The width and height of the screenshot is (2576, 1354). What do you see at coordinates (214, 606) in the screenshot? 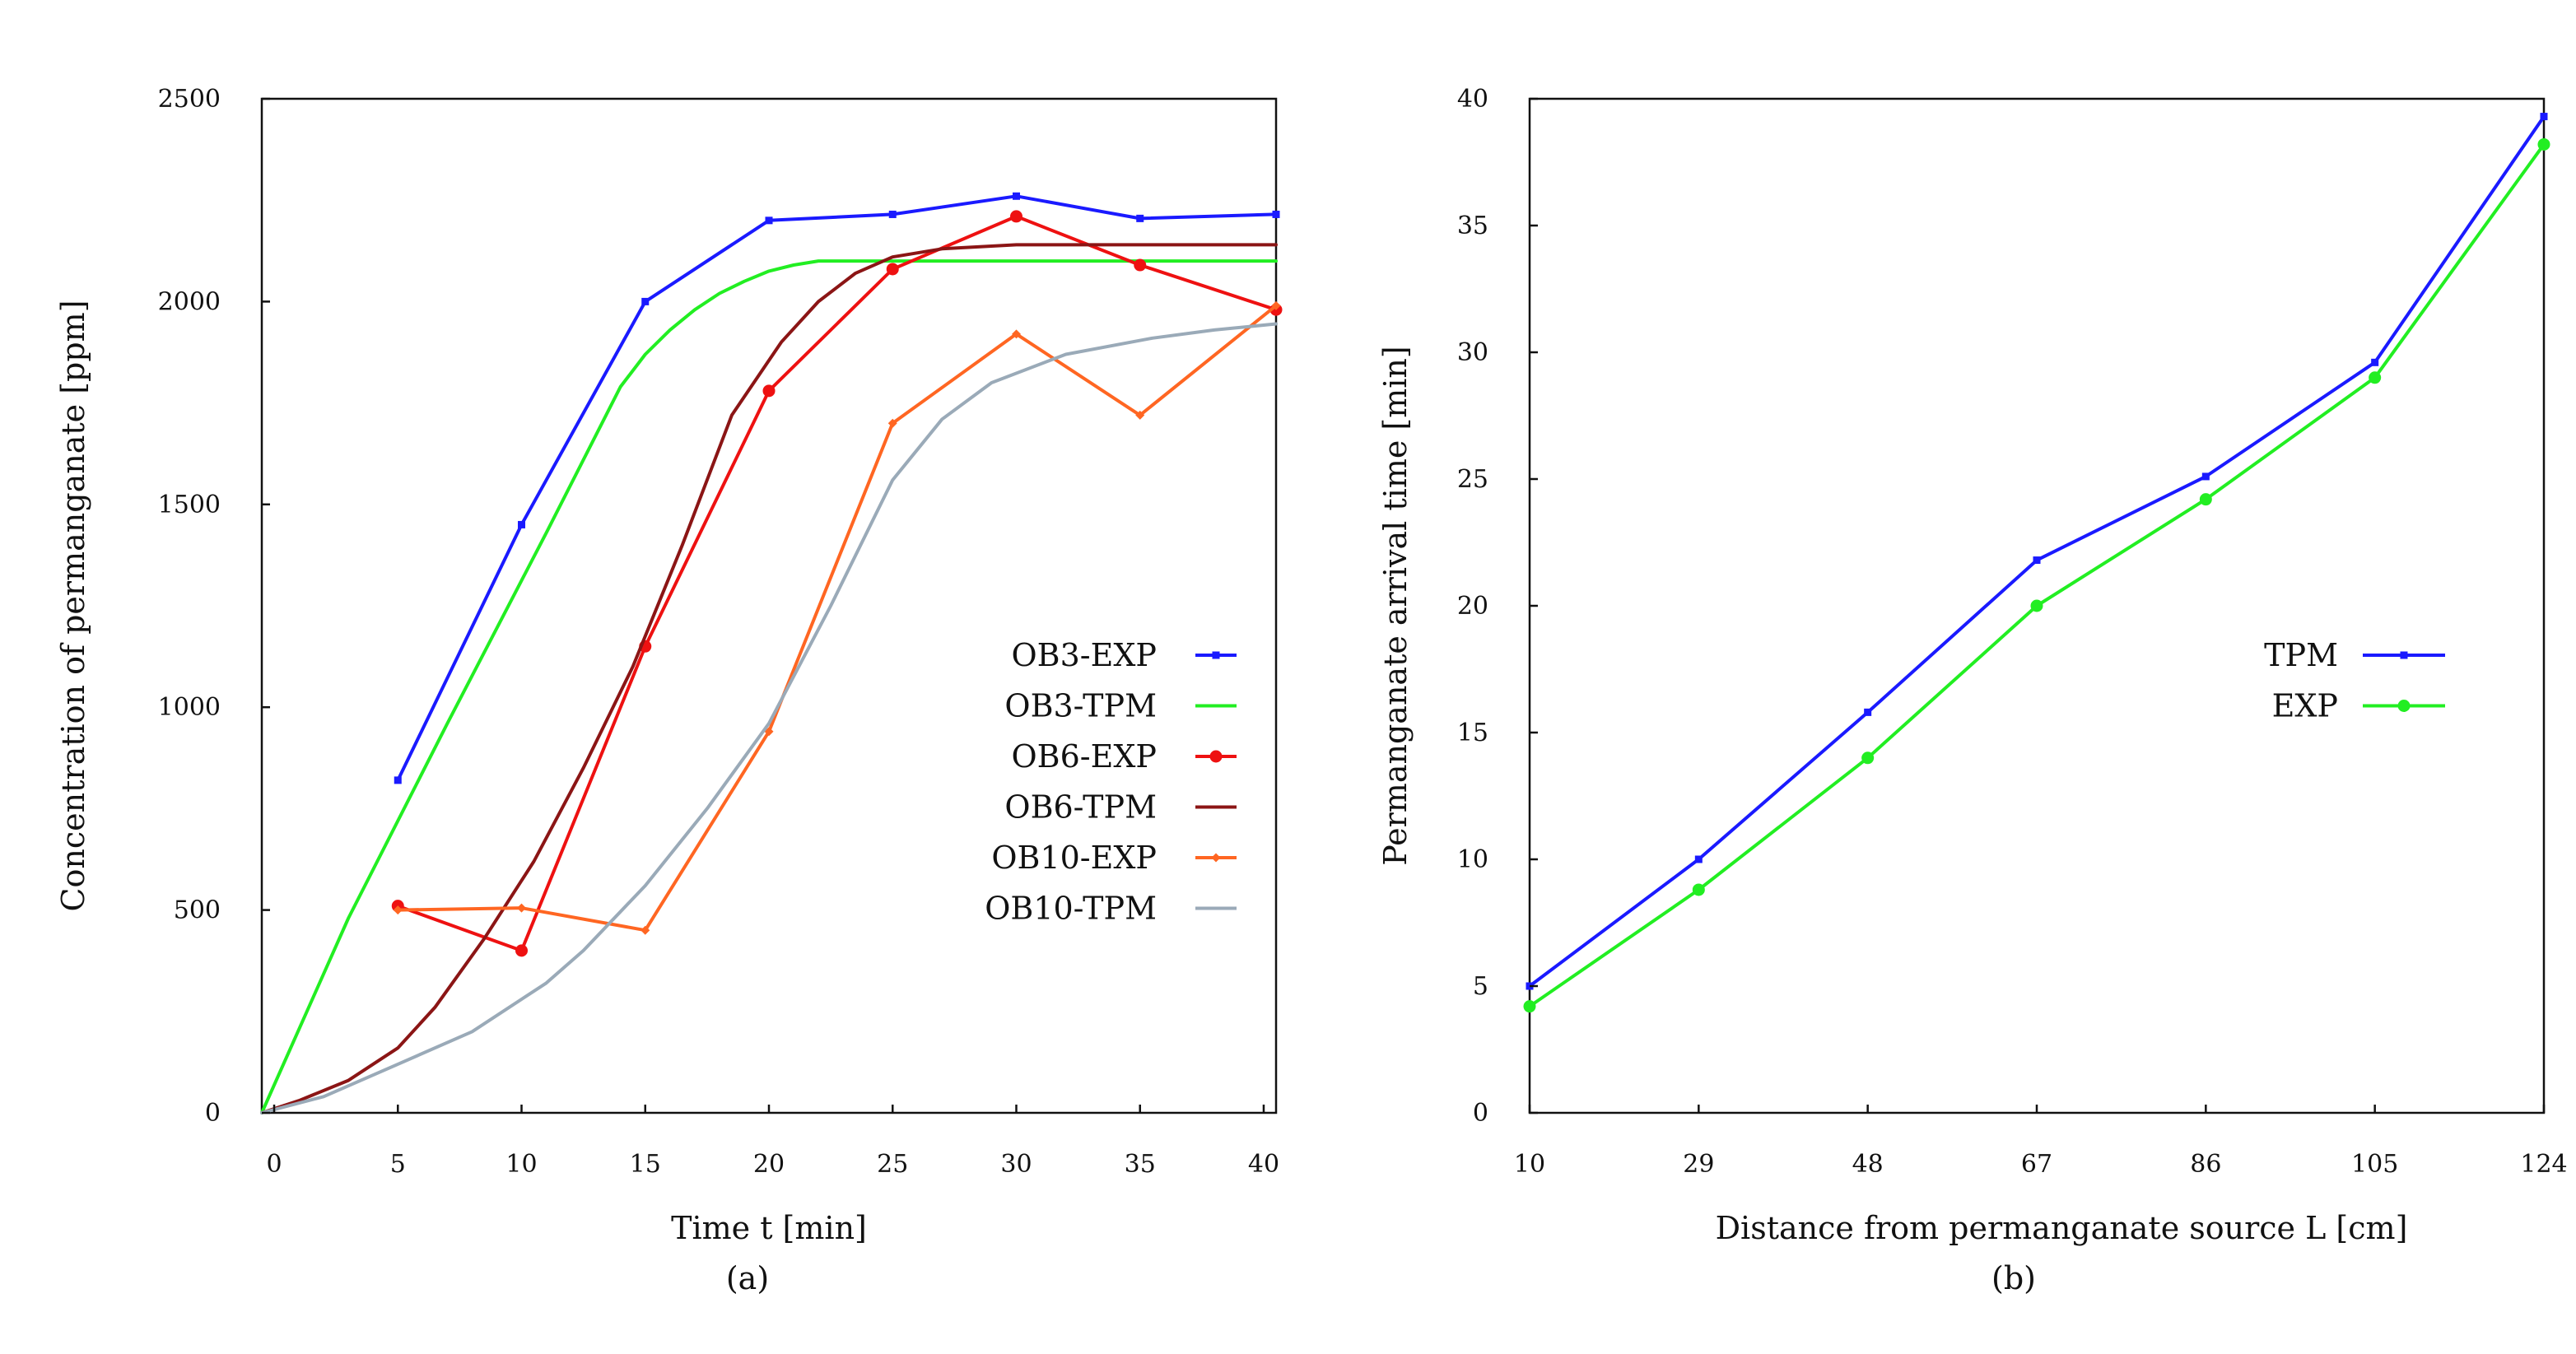
I see `y-ticks-a: 0 500 1000 1500 2000 2500` at bounding box center [214, 606].